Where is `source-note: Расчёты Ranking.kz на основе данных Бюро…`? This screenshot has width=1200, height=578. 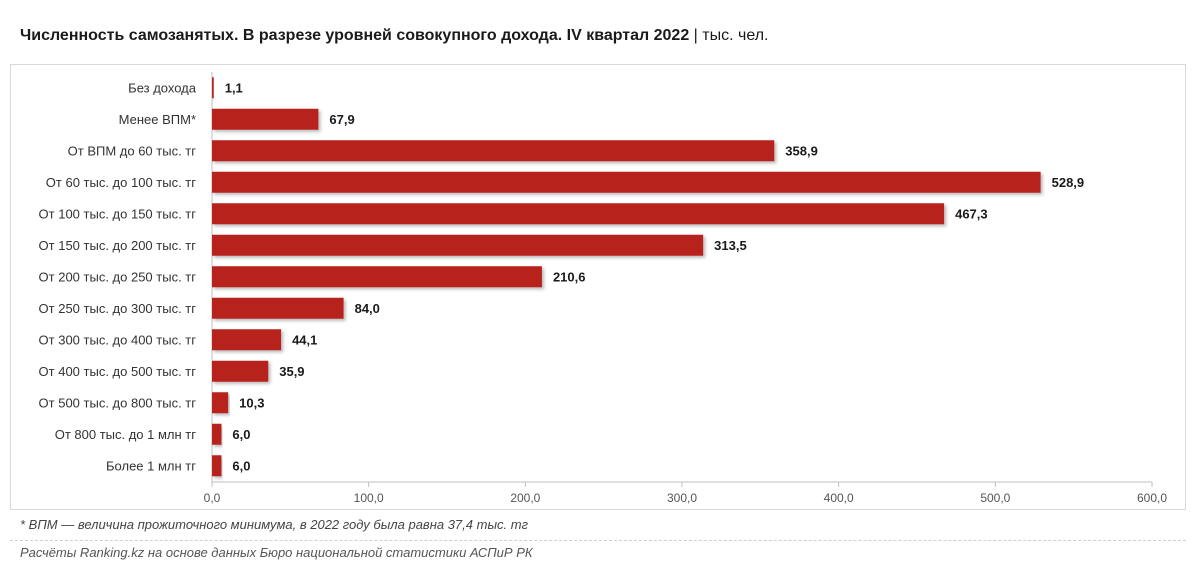
source-note: Расчёты Ranking.kz на основе данных Бюро… is located at coordinates (276, 552).